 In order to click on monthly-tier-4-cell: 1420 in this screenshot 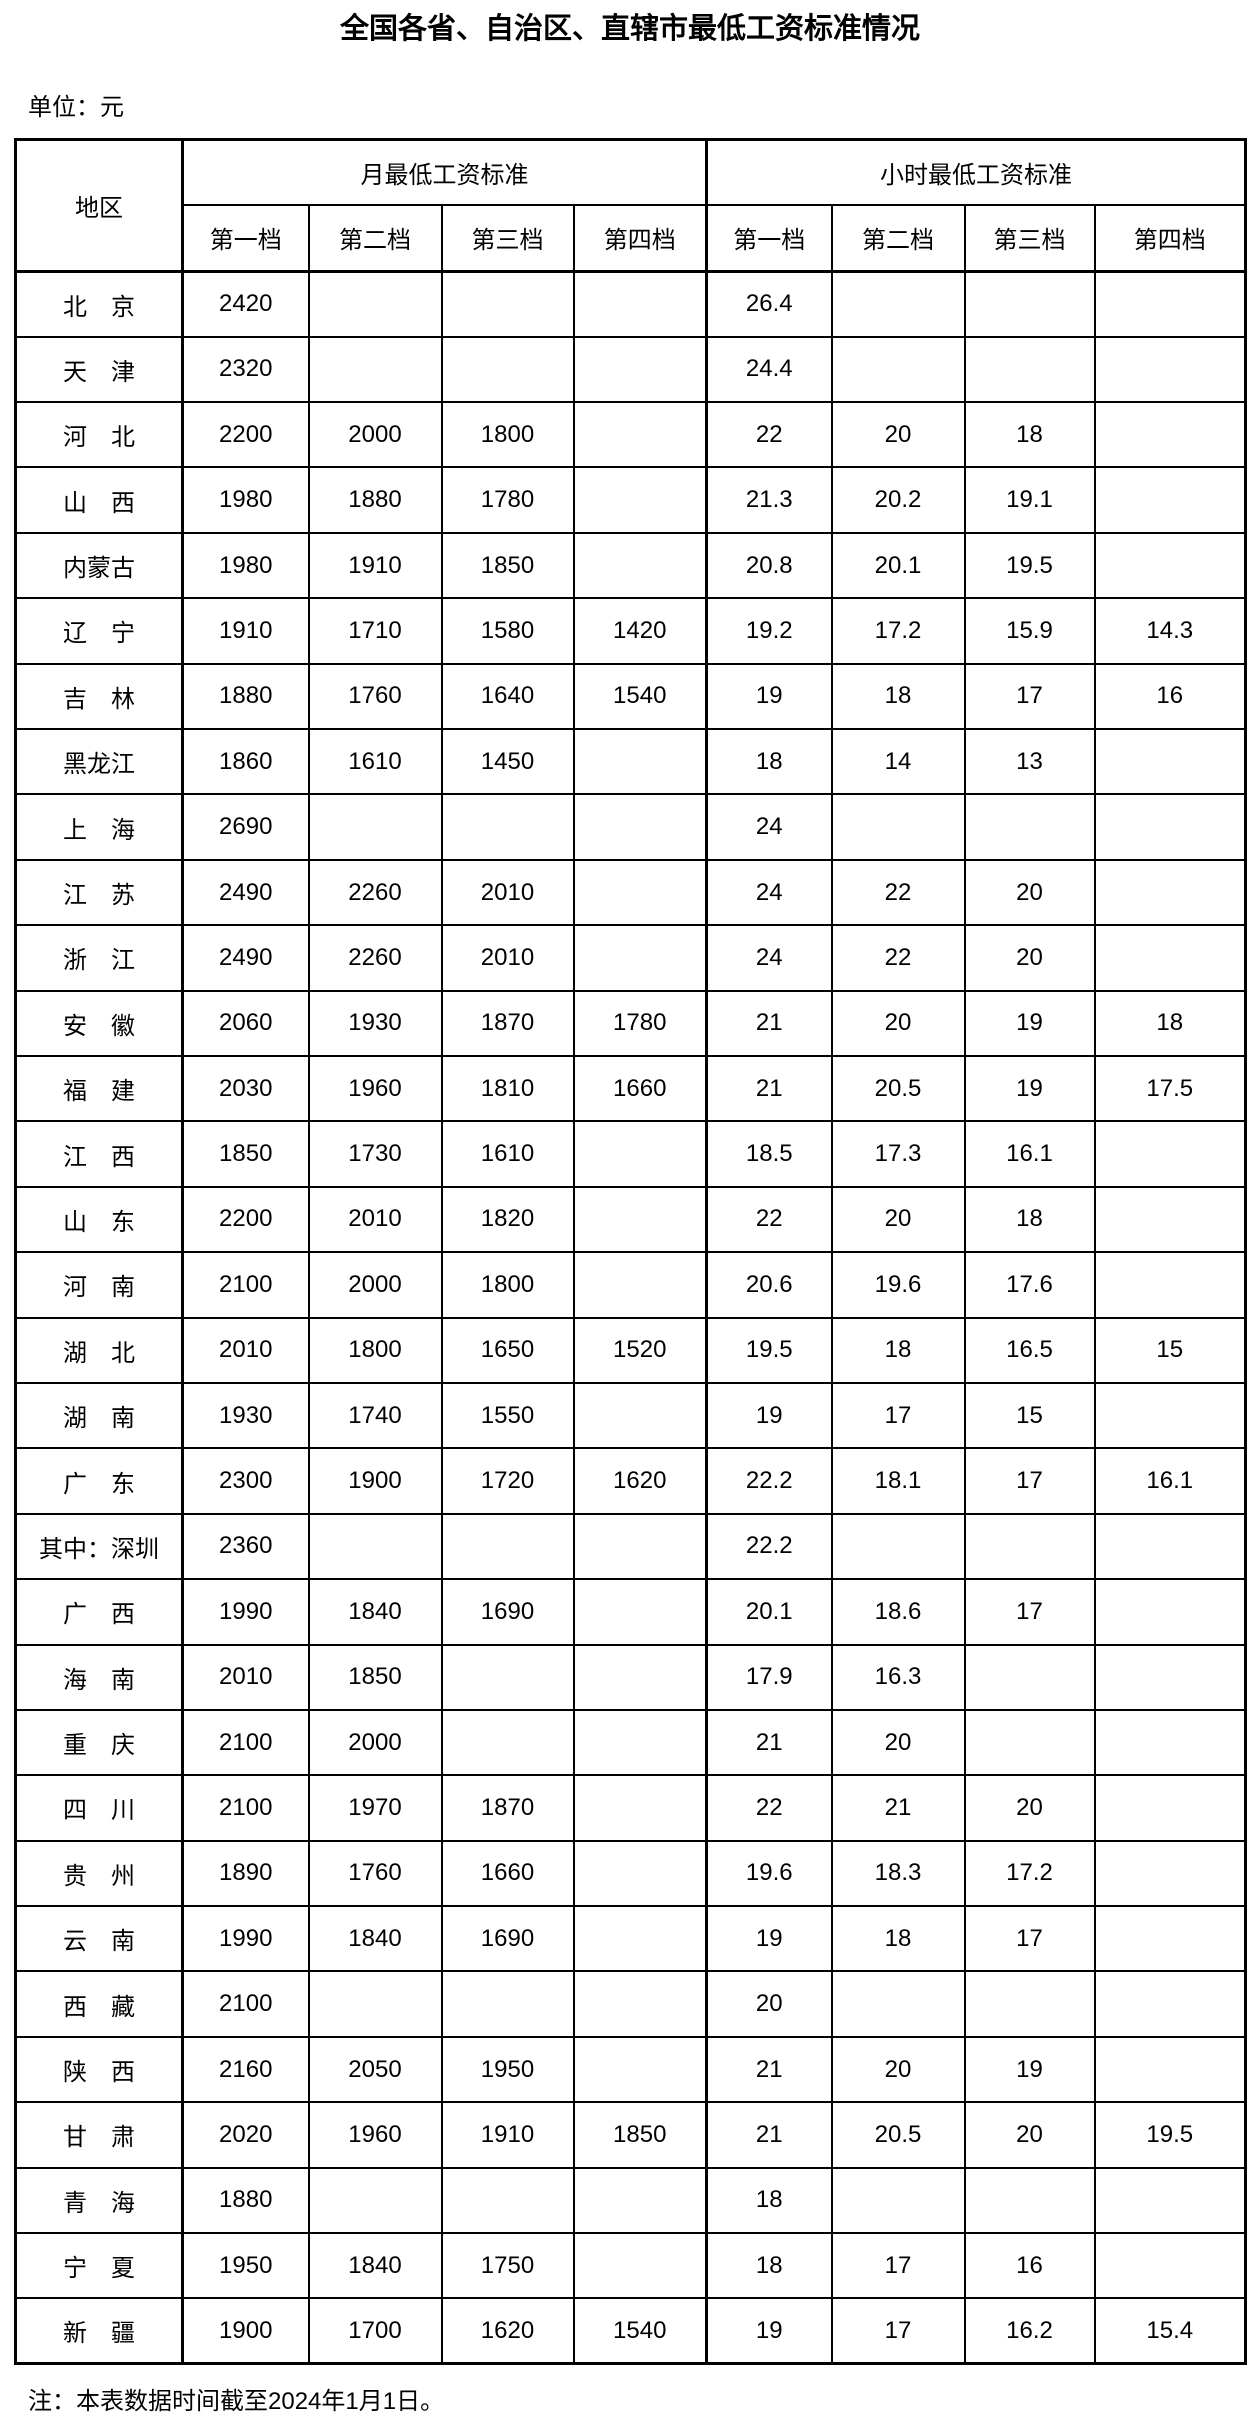, I will do `click(640, 631)`.